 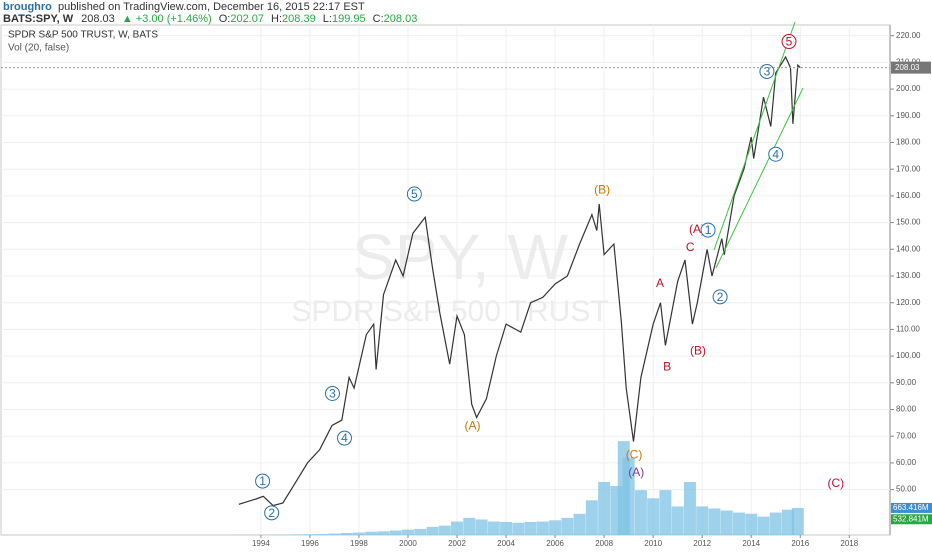 I want to click on ohlc-value: 208.39, so click(x=299, y=19).